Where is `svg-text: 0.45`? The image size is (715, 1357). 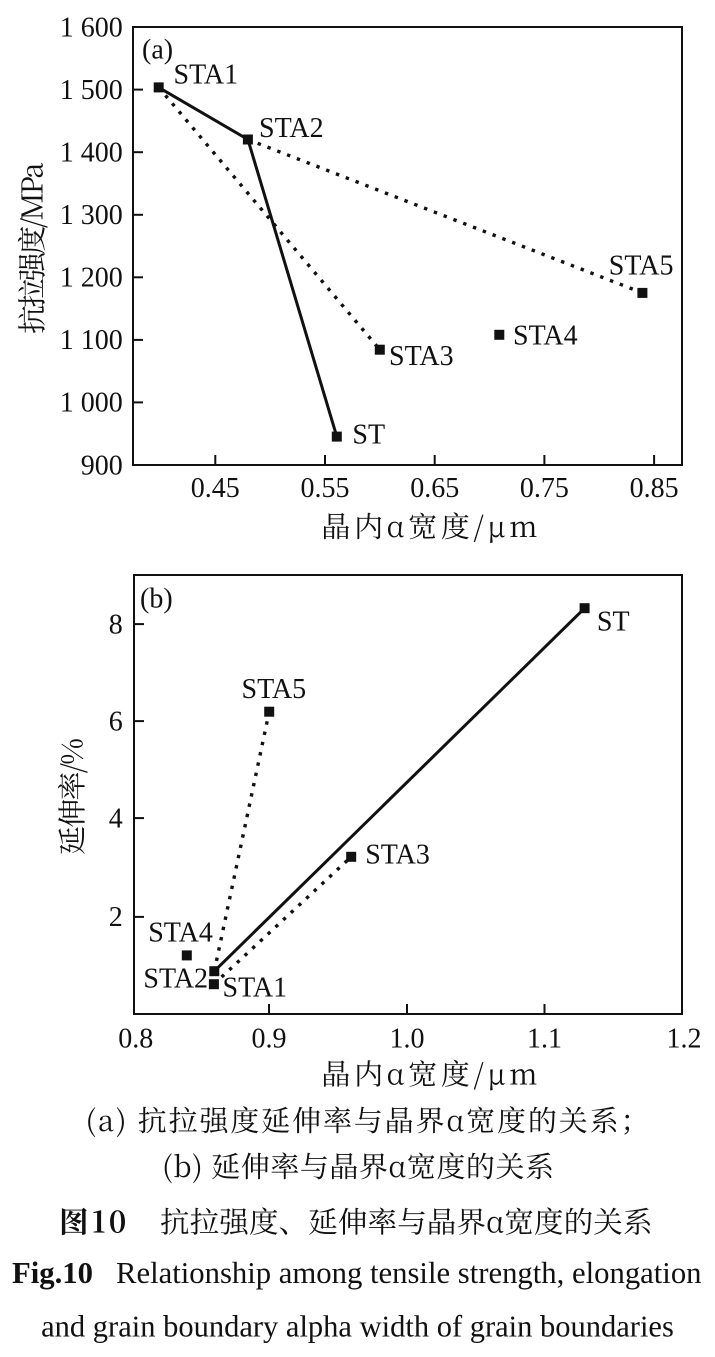 svg-text: 0.45 is located at coordinates (215, 488).